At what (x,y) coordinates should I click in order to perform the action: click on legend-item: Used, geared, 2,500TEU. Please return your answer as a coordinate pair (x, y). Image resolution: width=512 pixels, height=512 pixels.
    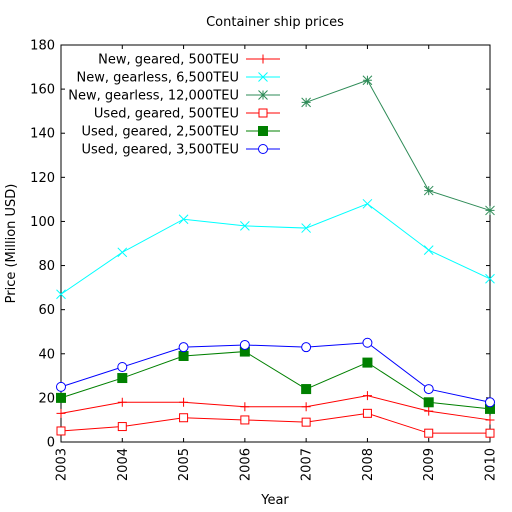
    Looking at the image, I should click on (181, 132).